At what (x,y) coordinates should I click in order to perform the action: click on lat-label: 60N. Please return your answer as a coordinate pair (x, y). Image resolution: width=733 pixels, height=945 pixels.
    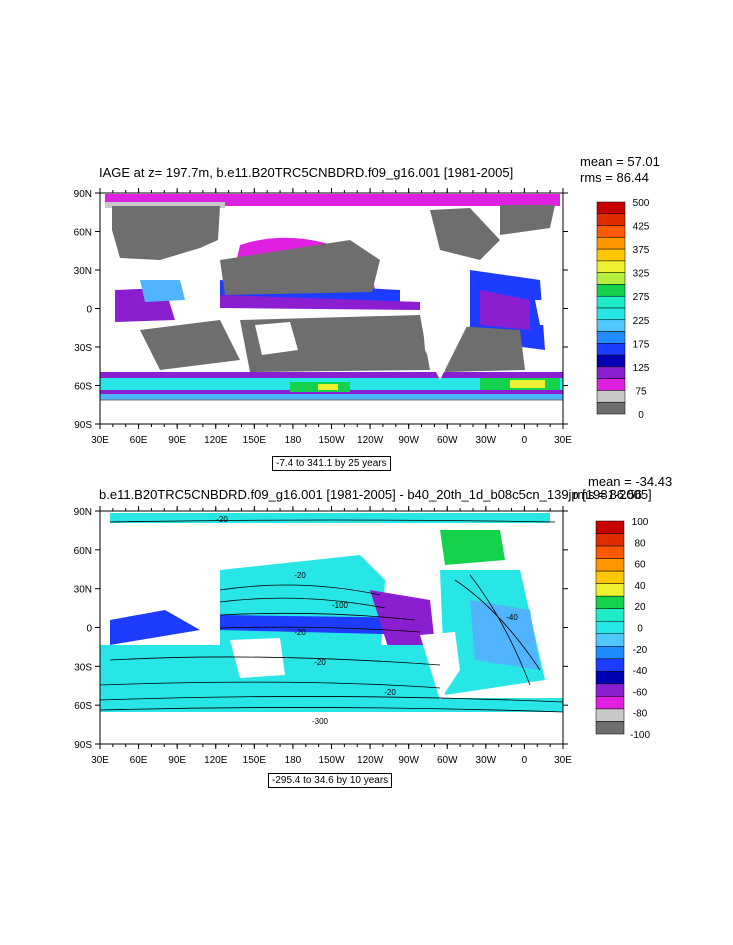
    Looking at the image, I should click on (83, 233).